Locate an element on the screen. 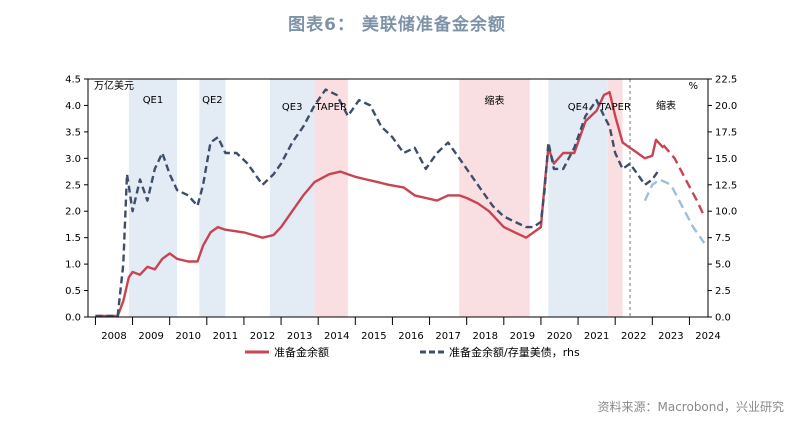  y-left-tick-label: 3.0 is located at coordinates (73, 159).